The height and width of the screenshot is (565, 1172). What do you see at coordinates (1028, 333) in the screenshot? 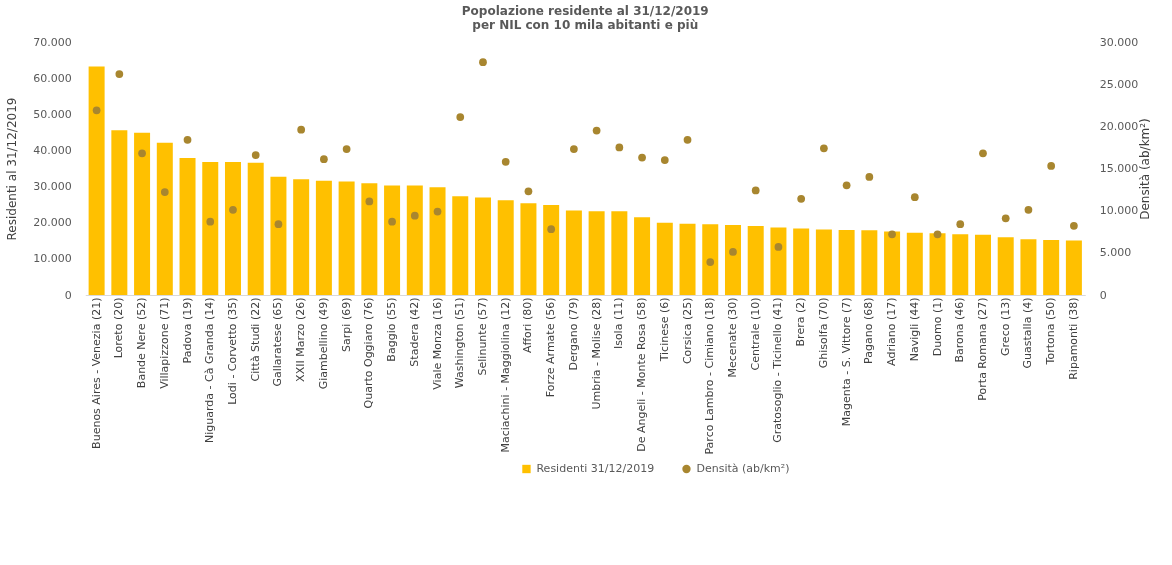
I see `x-tick-label: Guastalla (4)` at bounding box center [1028, 333].